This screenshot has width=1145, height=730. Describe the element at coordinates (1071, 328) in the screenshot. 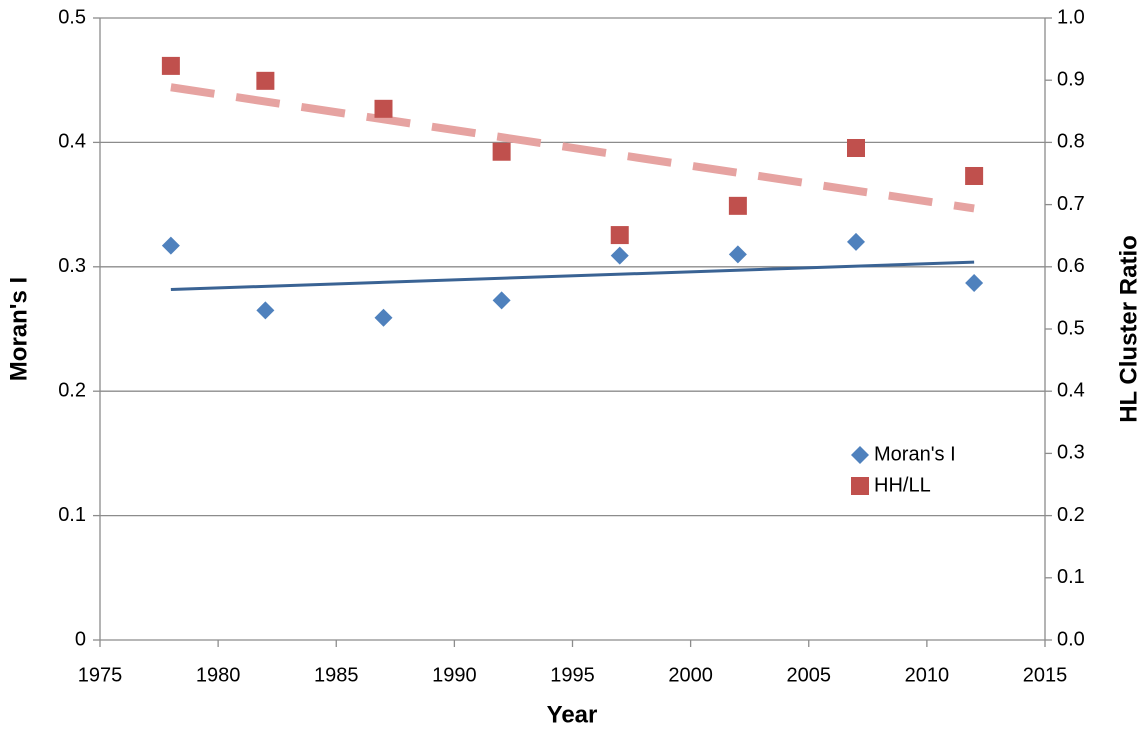

I see `y2-tick-label: 0.5` at that location.